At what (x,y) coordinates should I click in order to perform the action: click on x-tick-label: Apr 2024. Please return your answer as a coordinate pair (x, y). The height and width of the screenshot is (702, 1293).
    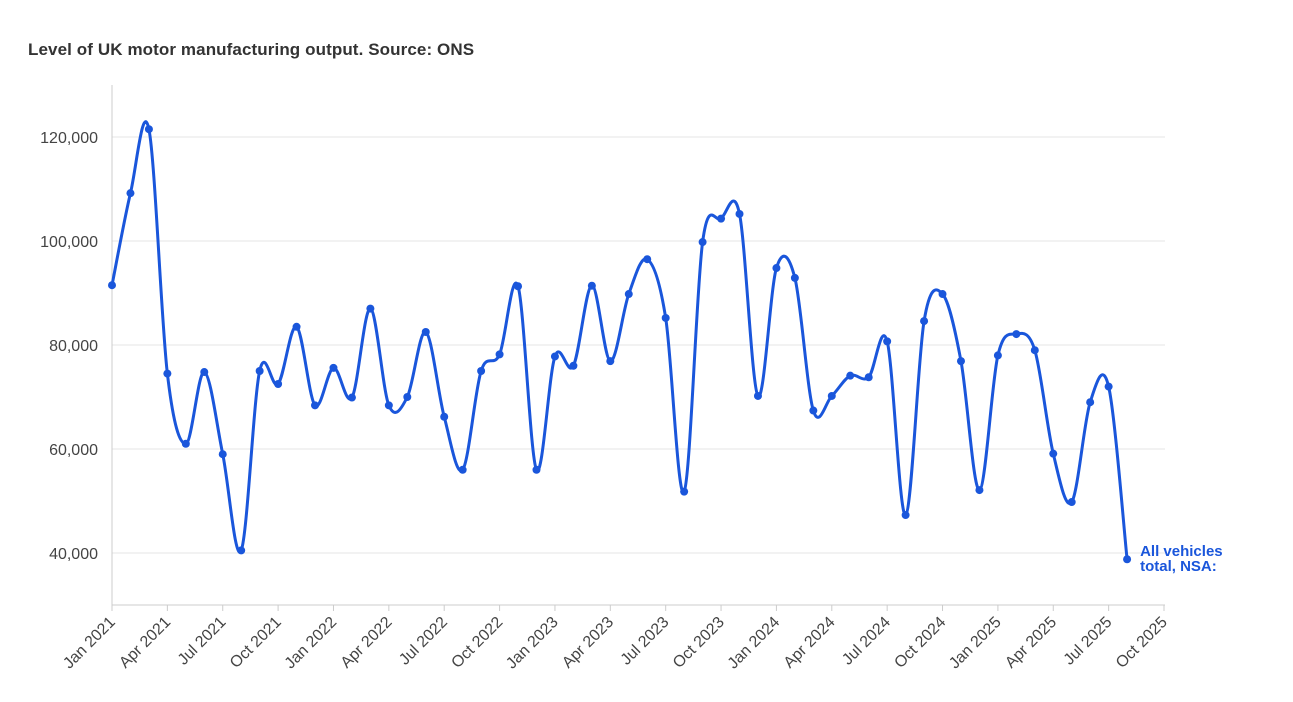
    Looking at the image, I should click on (810, 643).